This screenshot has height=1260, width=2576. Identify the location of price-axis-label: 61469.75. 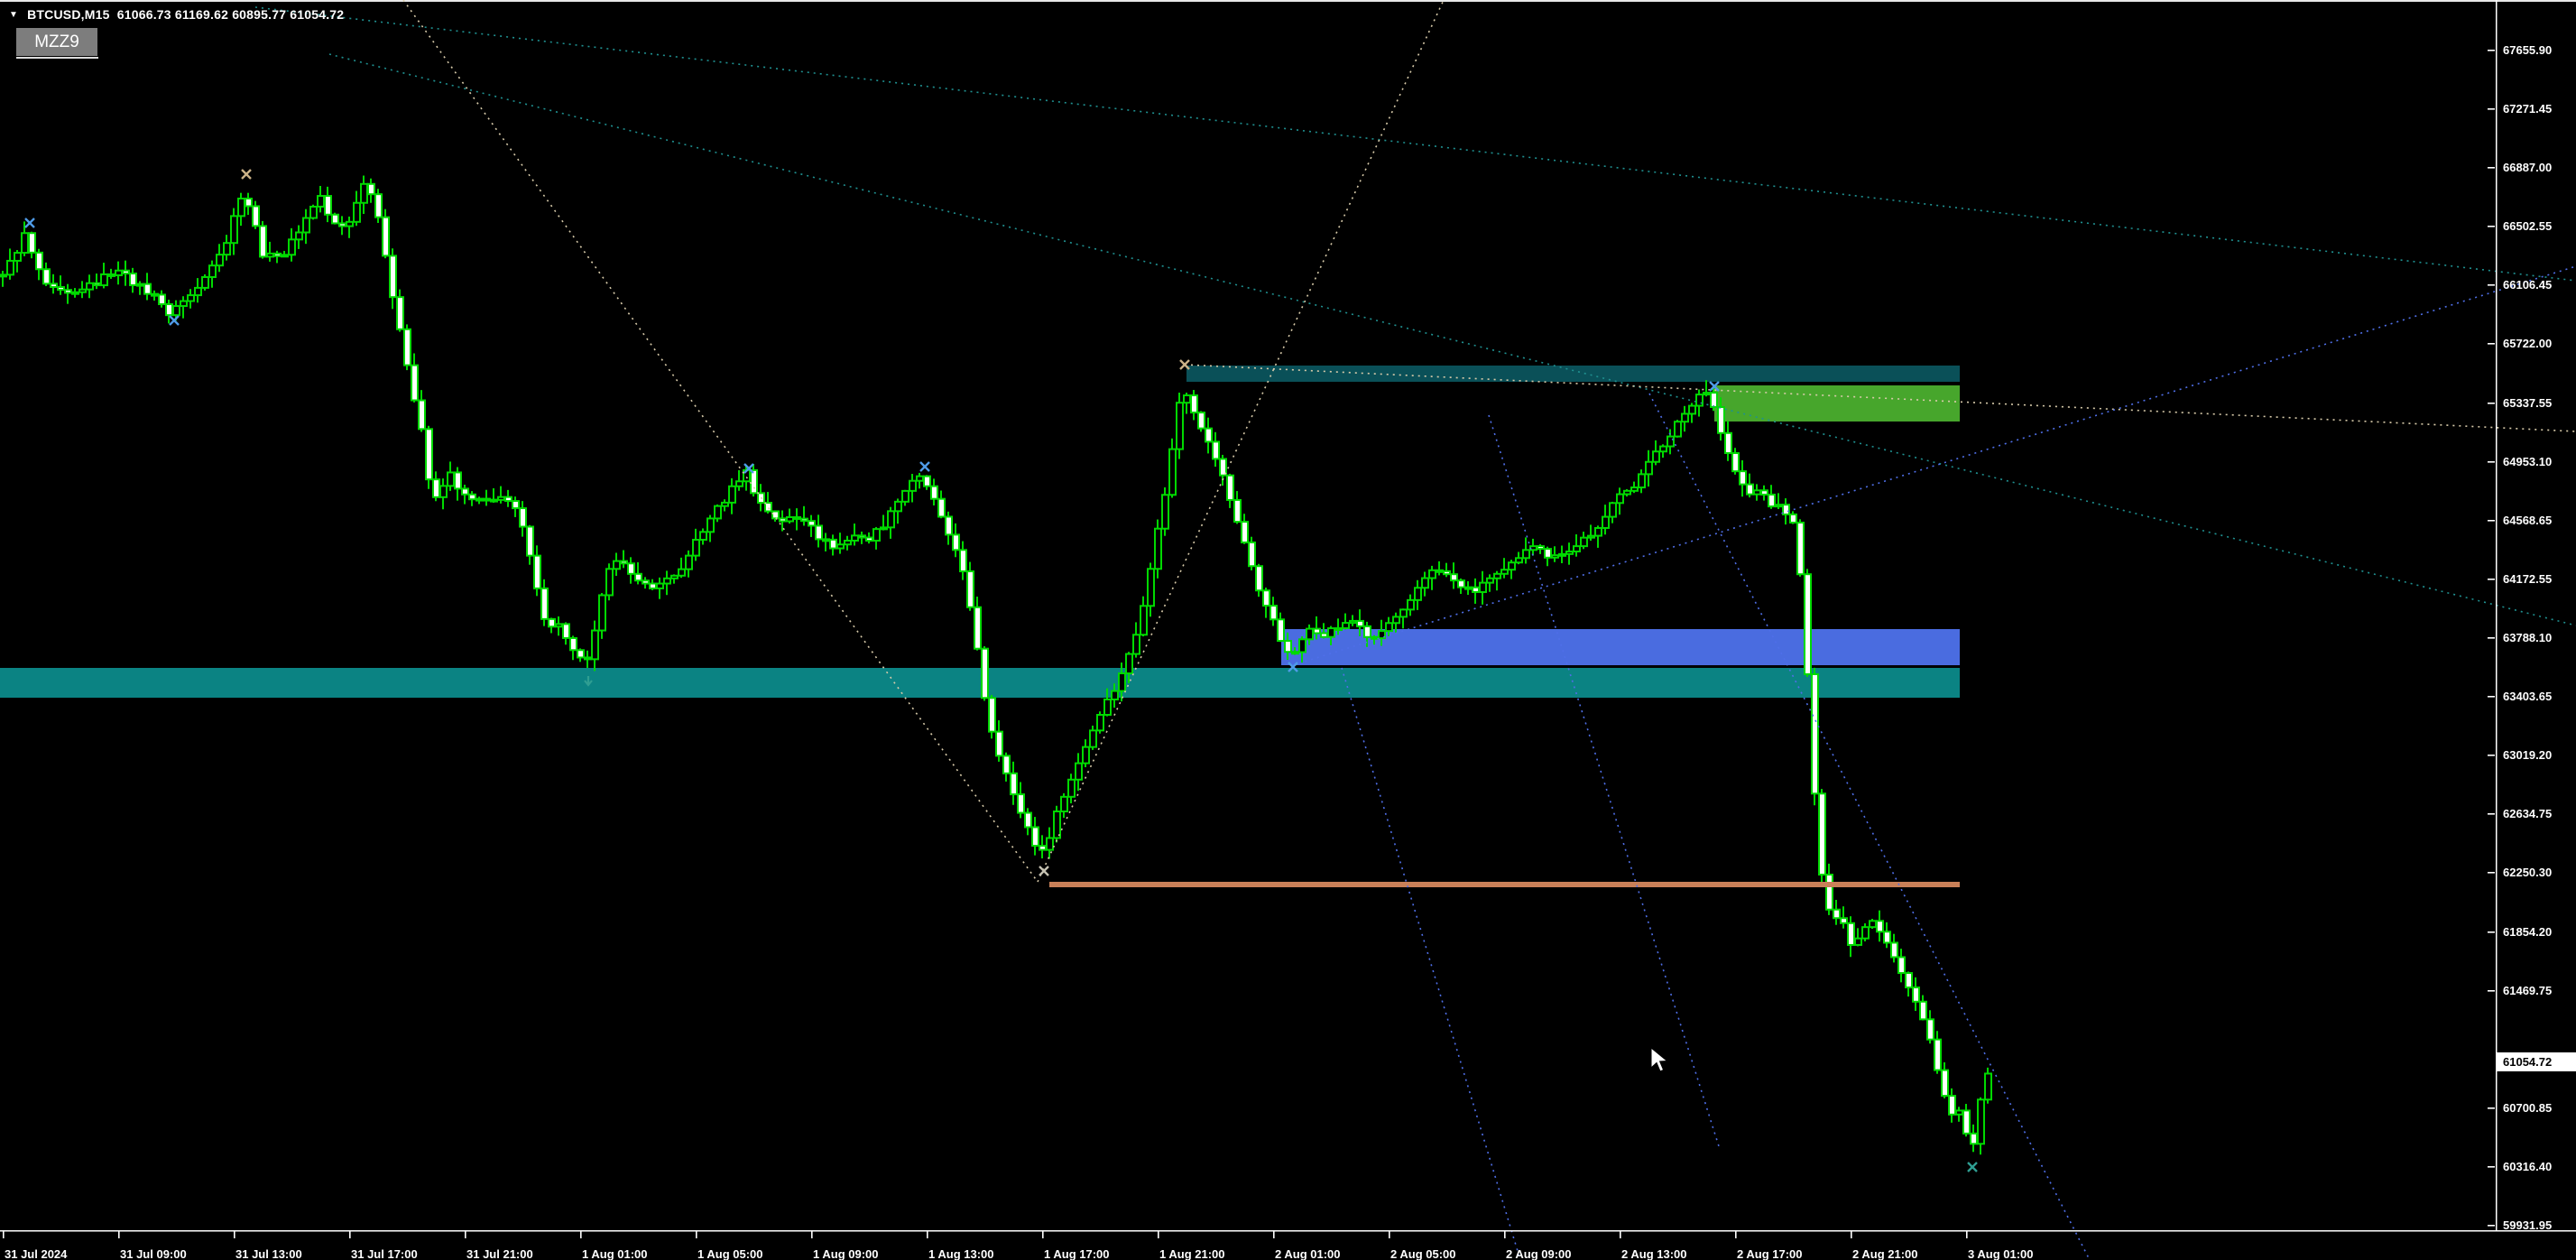
(2528, 991).